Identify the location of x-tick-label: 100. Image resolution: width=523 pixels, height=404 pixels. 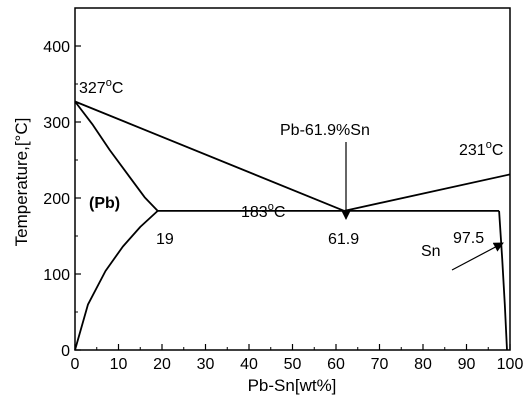
(510, 364).